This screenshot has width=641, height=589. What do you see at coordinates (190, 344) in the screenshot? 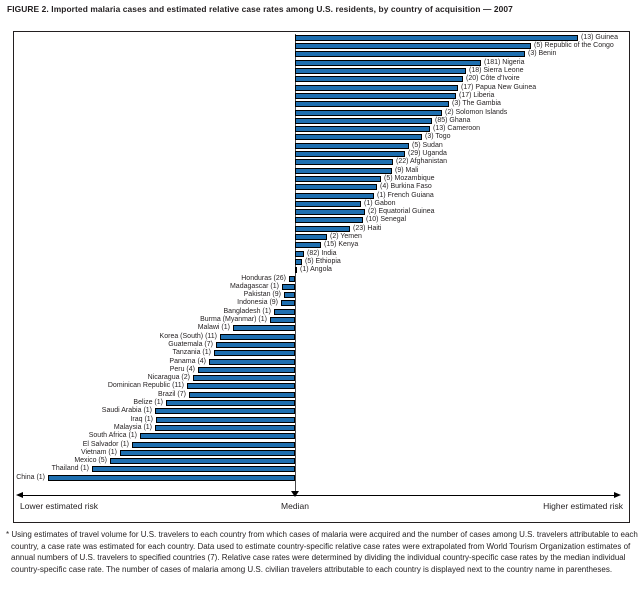
I see `bar-label-guatemala: Guatemala (7)` at bounding box center [190, 344].